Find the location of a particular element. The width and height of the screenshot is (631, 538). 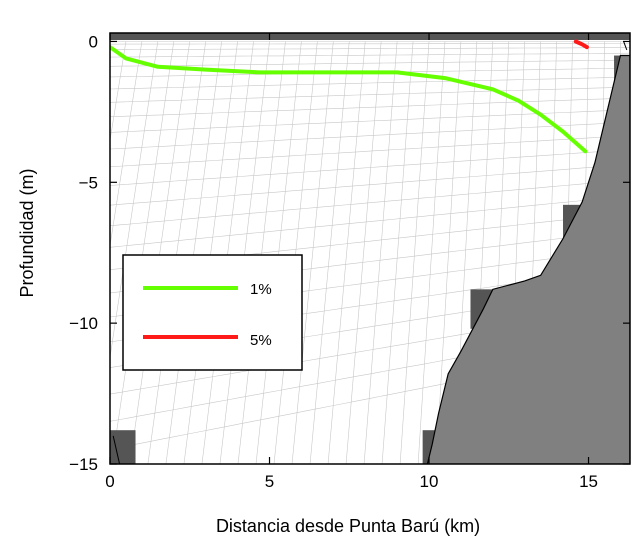

y-tick-label: −5 is located at coordinates (88, 182).